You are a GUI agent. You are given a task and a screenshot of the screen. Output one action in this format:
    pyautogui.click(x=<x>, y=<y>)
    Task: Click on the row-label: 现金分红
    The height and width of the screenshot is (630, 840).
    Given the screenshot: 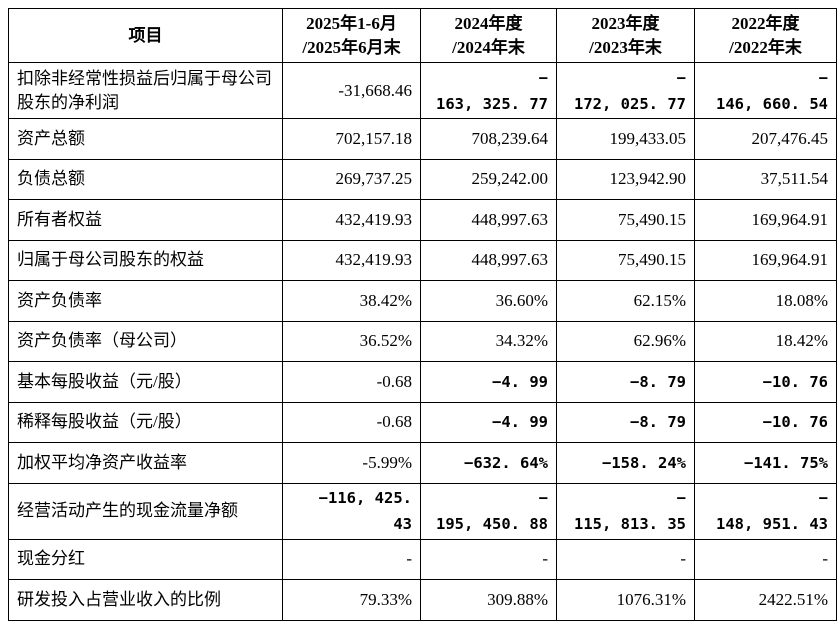 What is the action you would take?
    pyautogui.click(x=145, y=559)
    